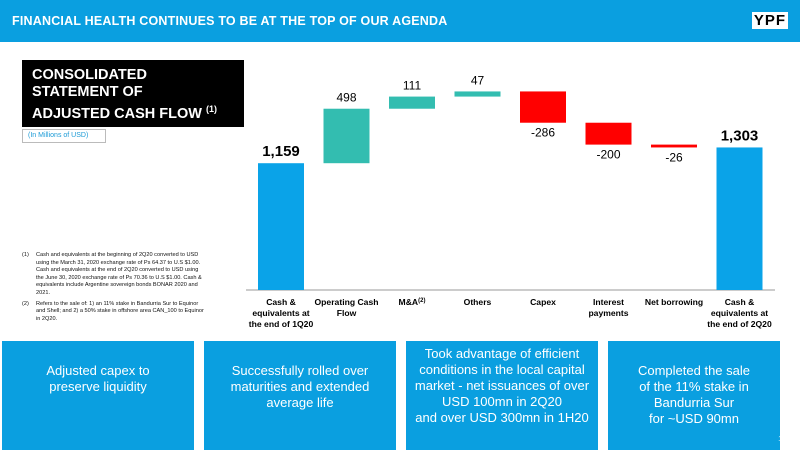 This screenshot has height=450, width=800. I want to click on card-line: and over USD 300mn in 1H20, so click(502, 417).